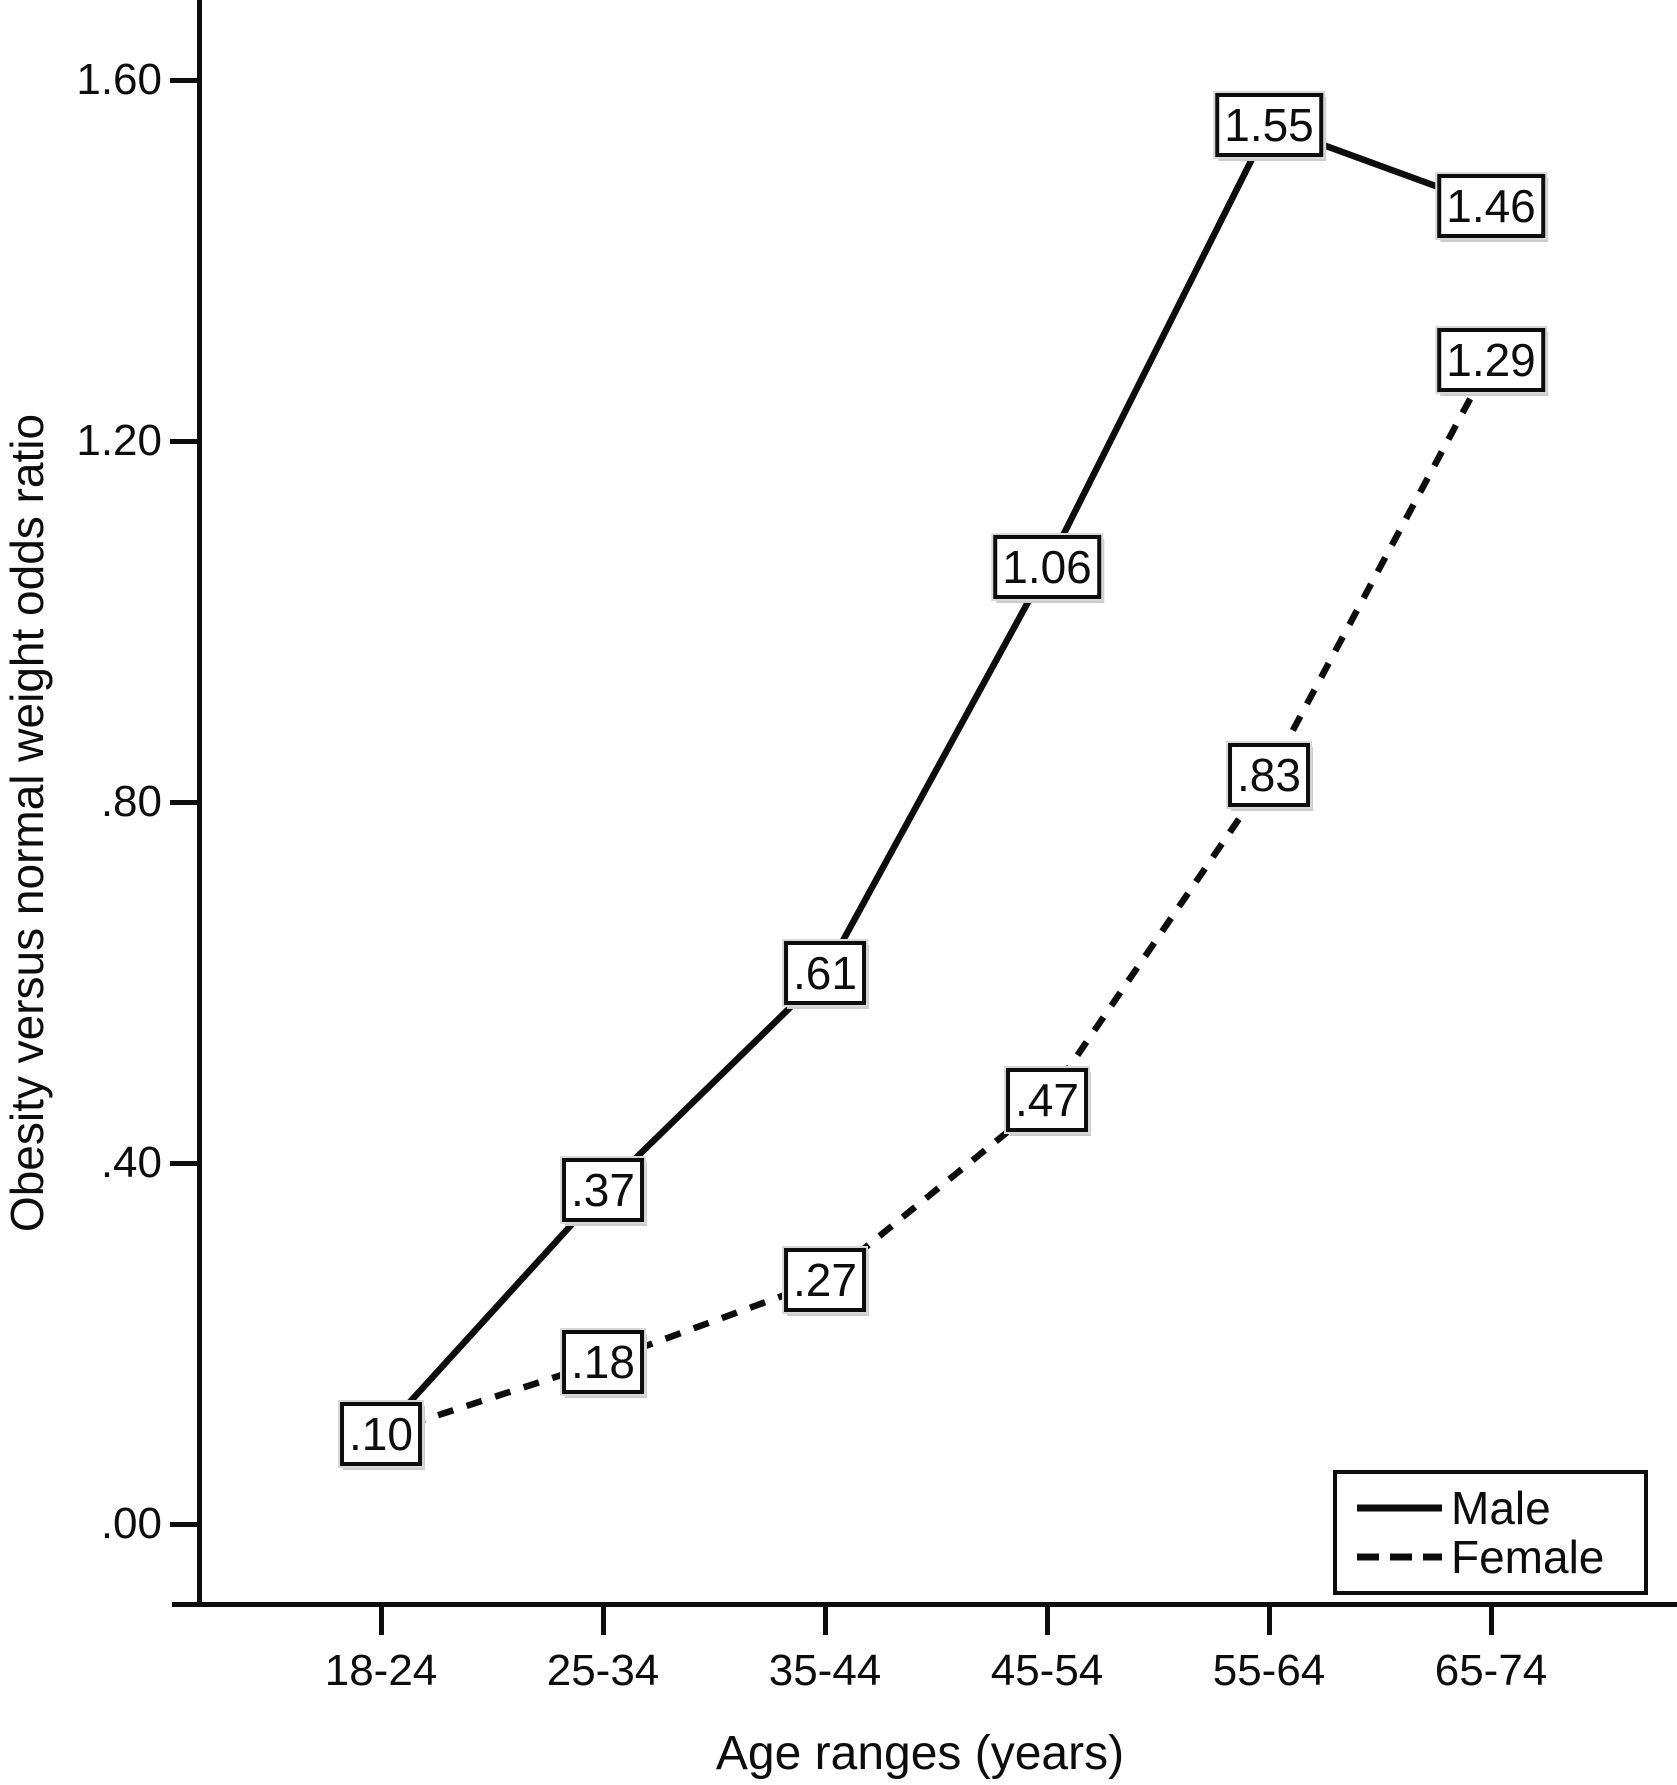  Describe the element at coordinates (119, 440) in the screenshot. I see `y-tick-label: 1.20` at that location.